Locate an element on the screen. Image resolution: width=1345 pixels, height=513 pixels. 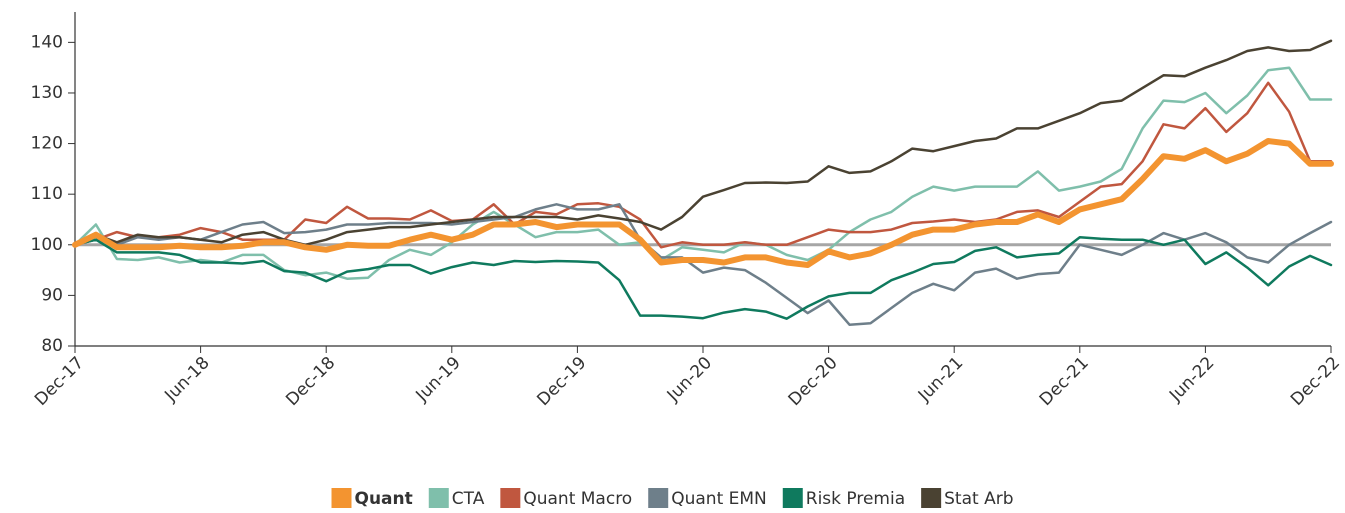
x-tick-label: Dec-21 is located at coordinates (1064, 381).